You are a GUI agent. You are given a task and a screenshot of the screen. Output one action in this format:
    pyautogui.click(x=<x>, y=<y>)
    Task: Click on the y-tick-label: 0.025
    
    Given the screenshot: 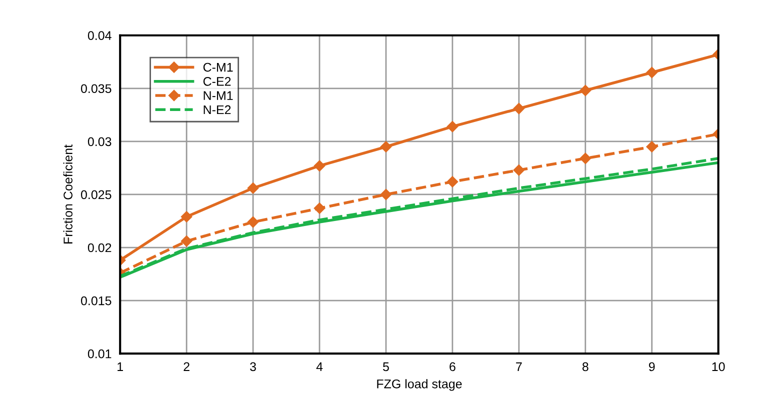 What is the action you would take?
    pyautogui.click(x=96, y=195)
    